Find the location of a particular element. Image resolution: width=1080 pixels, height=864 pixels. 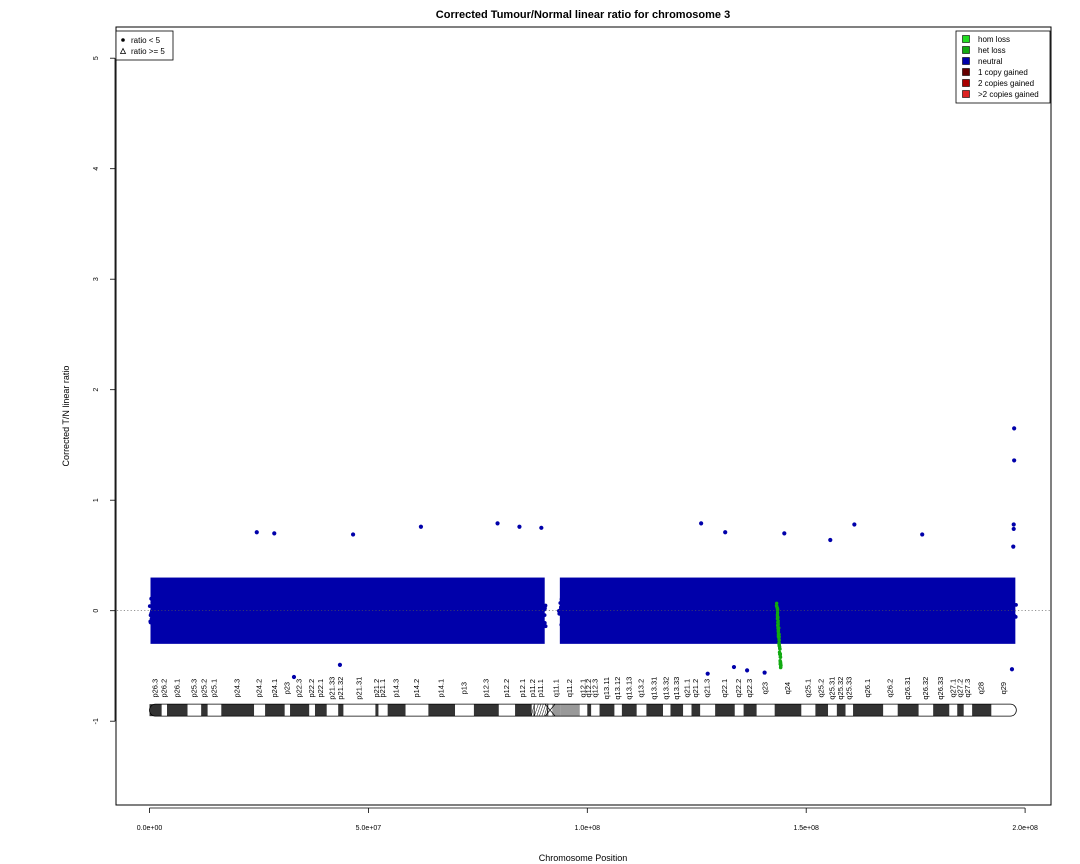

band-label: p12.3 is located at coordinates (485, 688).